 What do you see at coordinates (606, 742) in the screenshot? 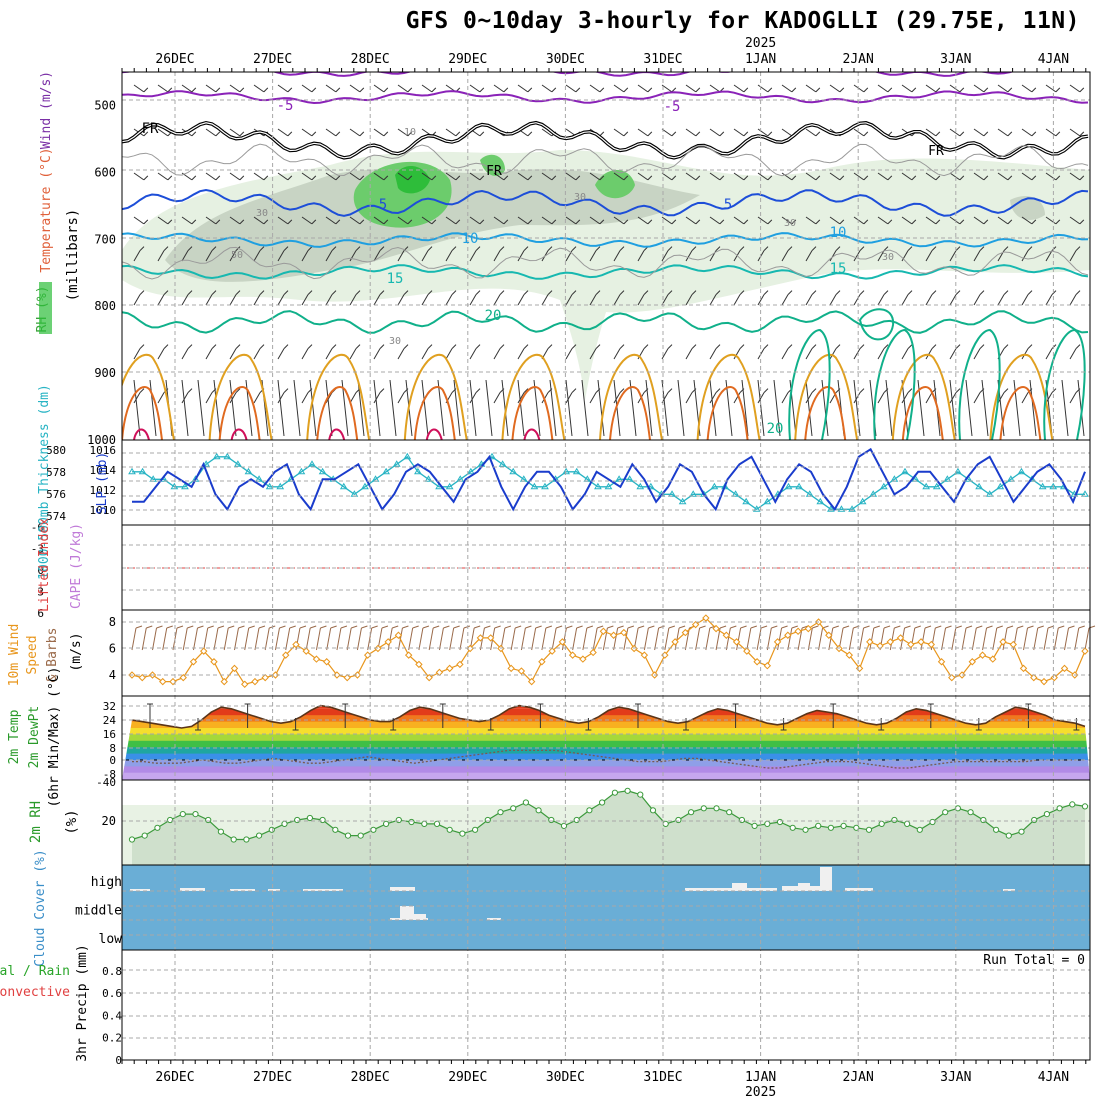
I see `temperature-bands-group` at bounding box center [606, 742].